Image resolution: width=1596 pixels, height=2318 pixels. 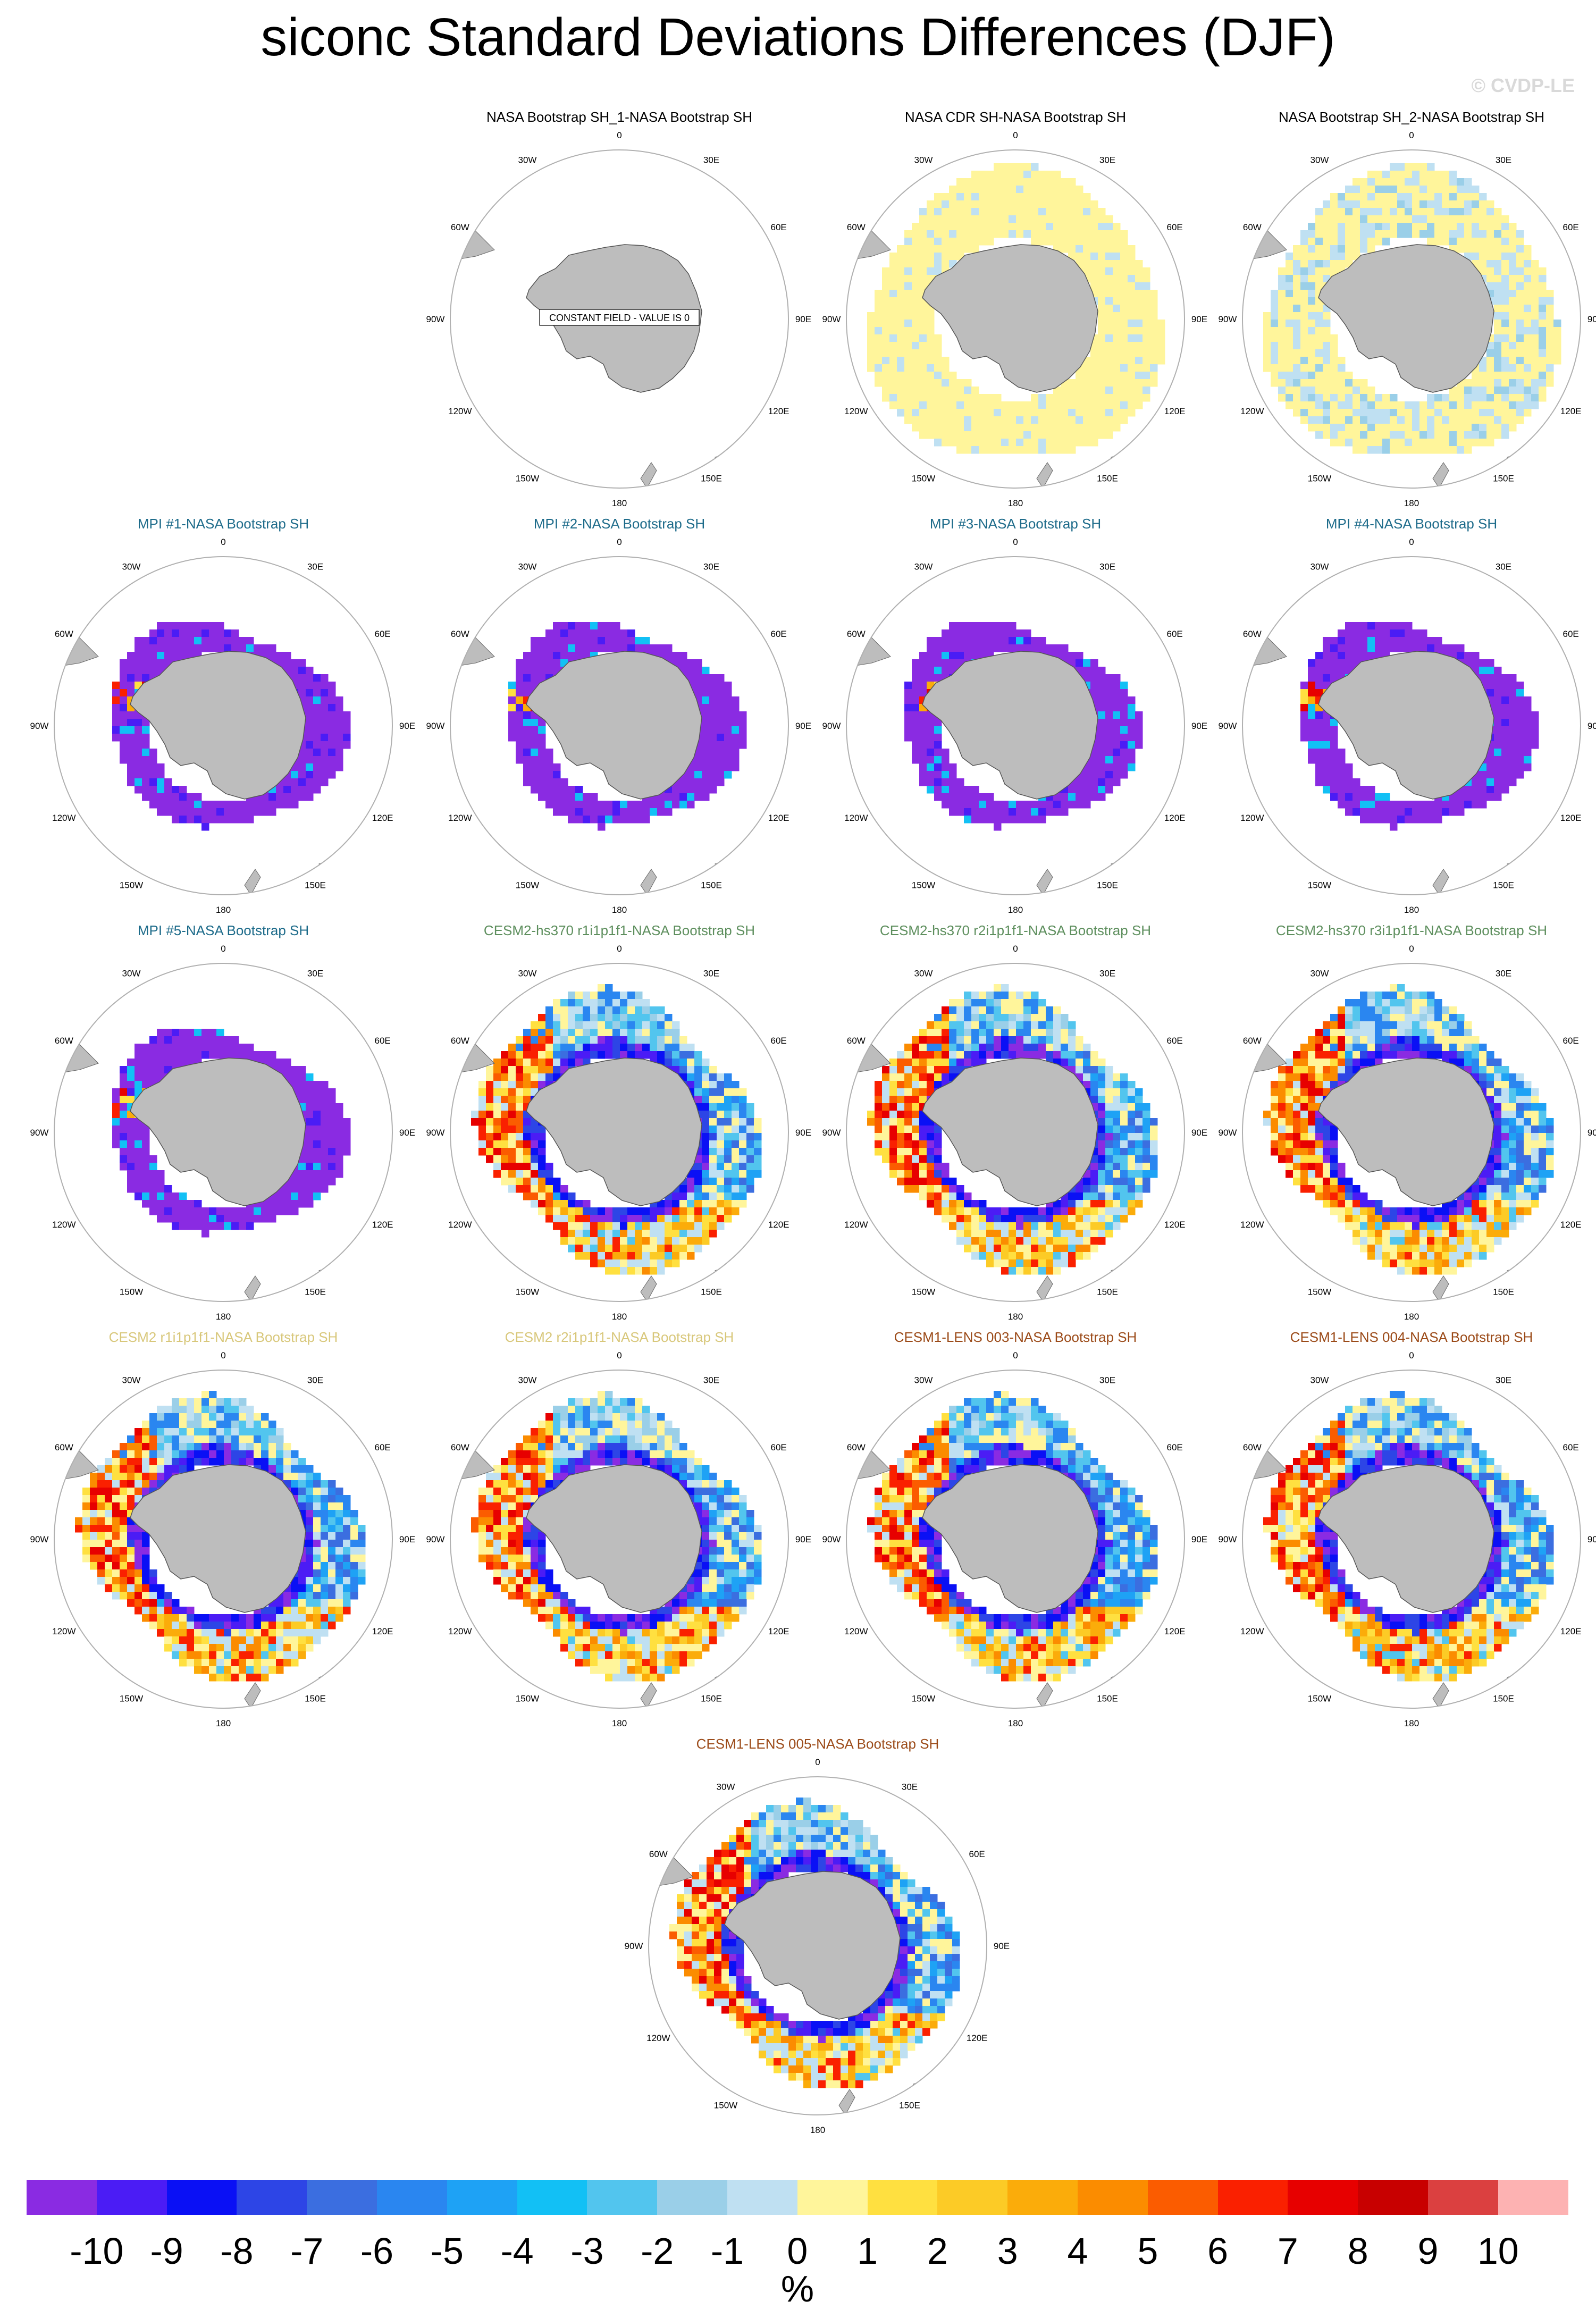 What do you see at coordinates (711, 160) in the screenshot?
I see `longitude-label: 30E` at bounding box center [711, 160].